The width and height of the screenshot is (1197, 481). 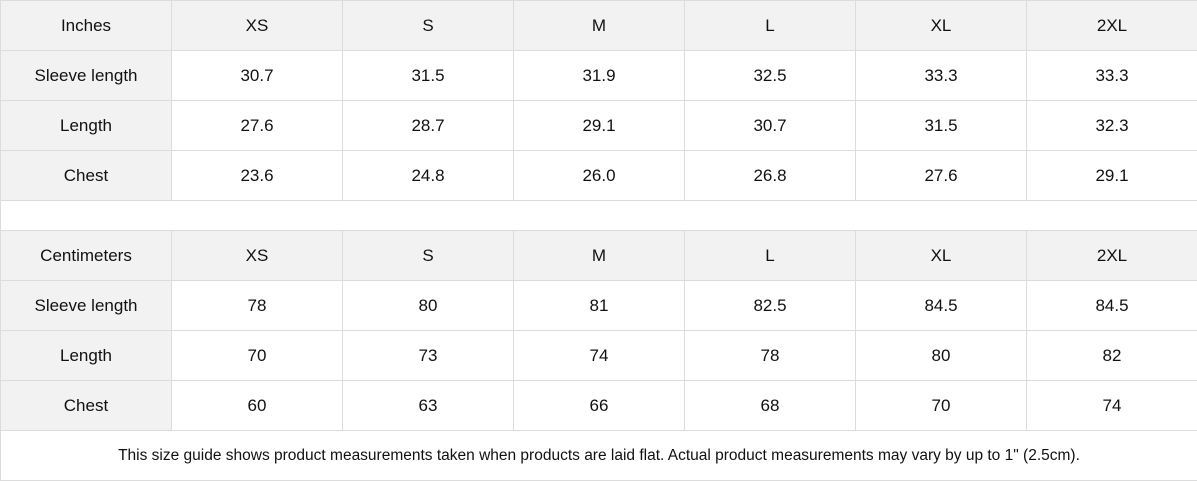 I want to click on measurement-cell: 68, so click(x=770, y=406).